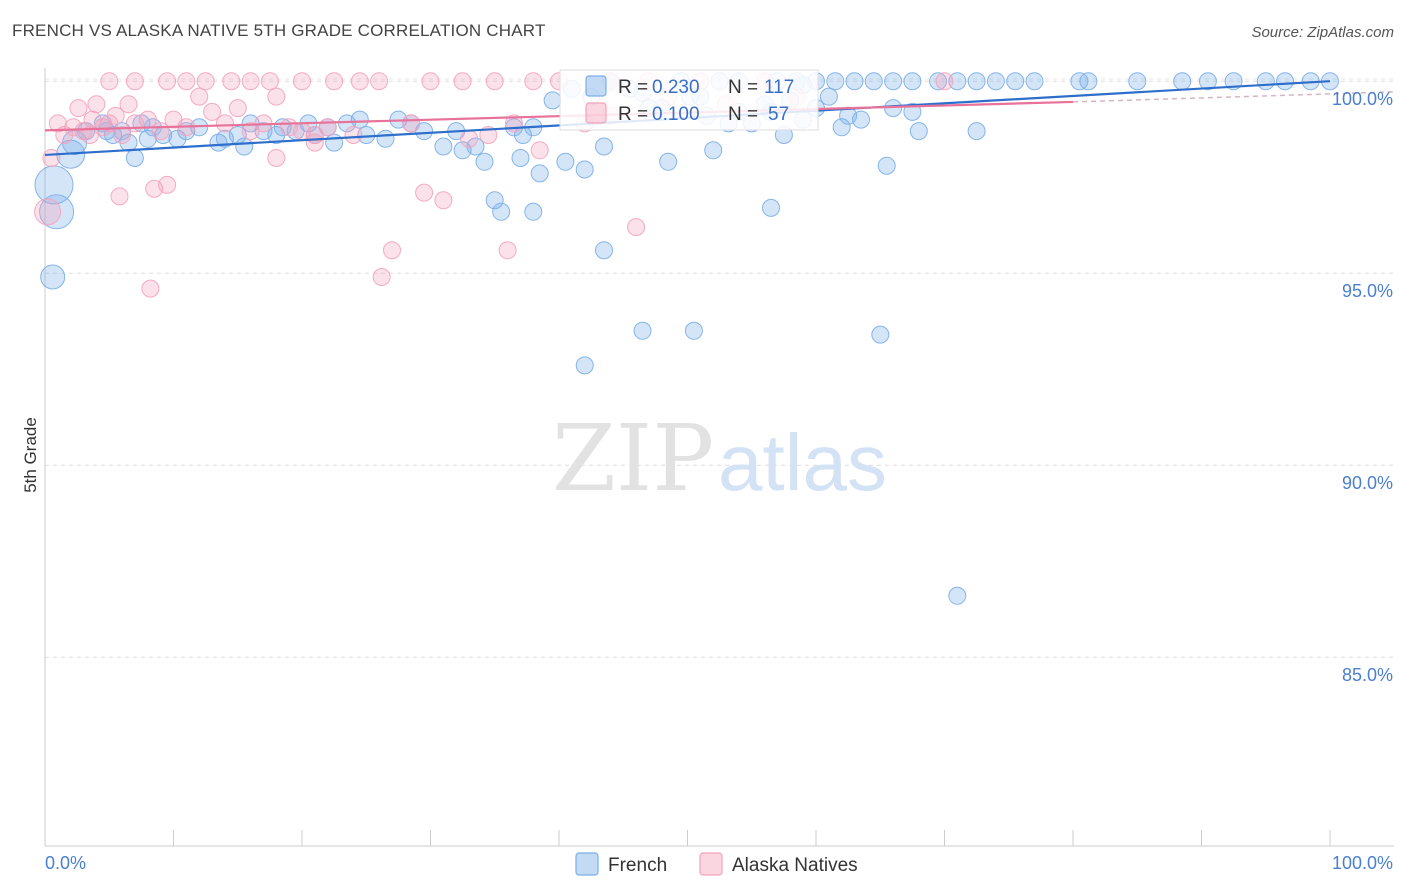 The image size is (1406, 892). What do you see at coordinates (1322, 32) in the screenshot?
I see `source-credit: Source: ZipAtlas.com` at bounding box center [1322, 32].